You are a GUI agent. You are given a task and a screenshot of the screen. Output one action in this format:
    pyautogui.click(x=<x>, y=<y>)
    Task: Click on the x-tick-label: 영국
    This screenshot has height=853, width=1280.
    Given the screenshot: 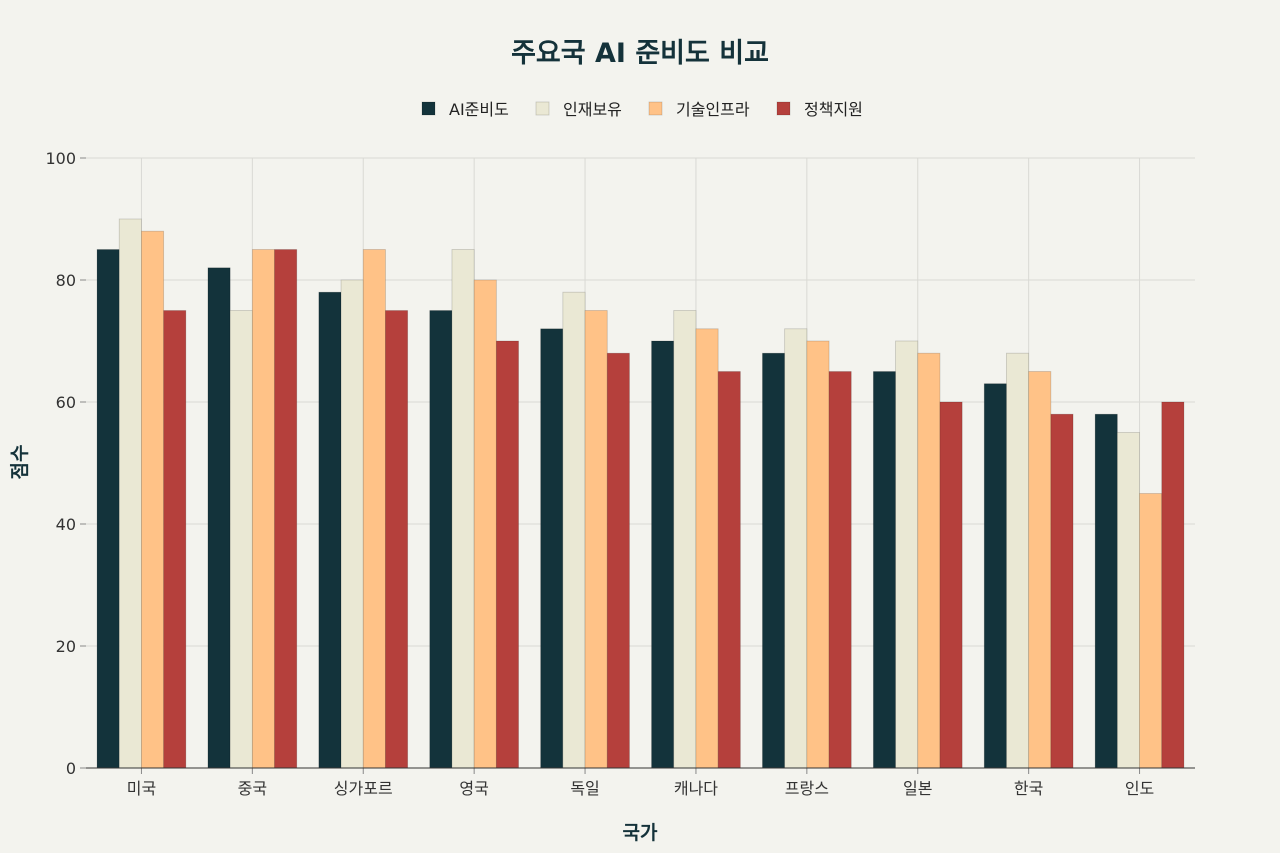 What is the action you would take?
    pyautogui.click(x=473, y=788)
    